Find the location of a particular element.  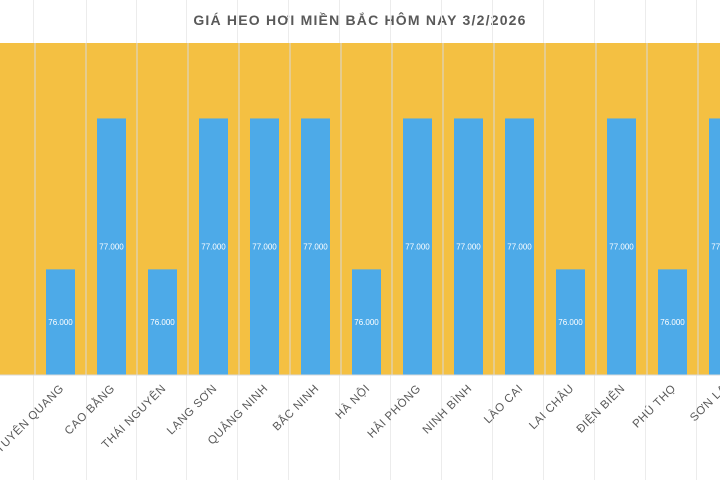

x-tick-label: HÀ NỘI is located at coordinates (353, 402).